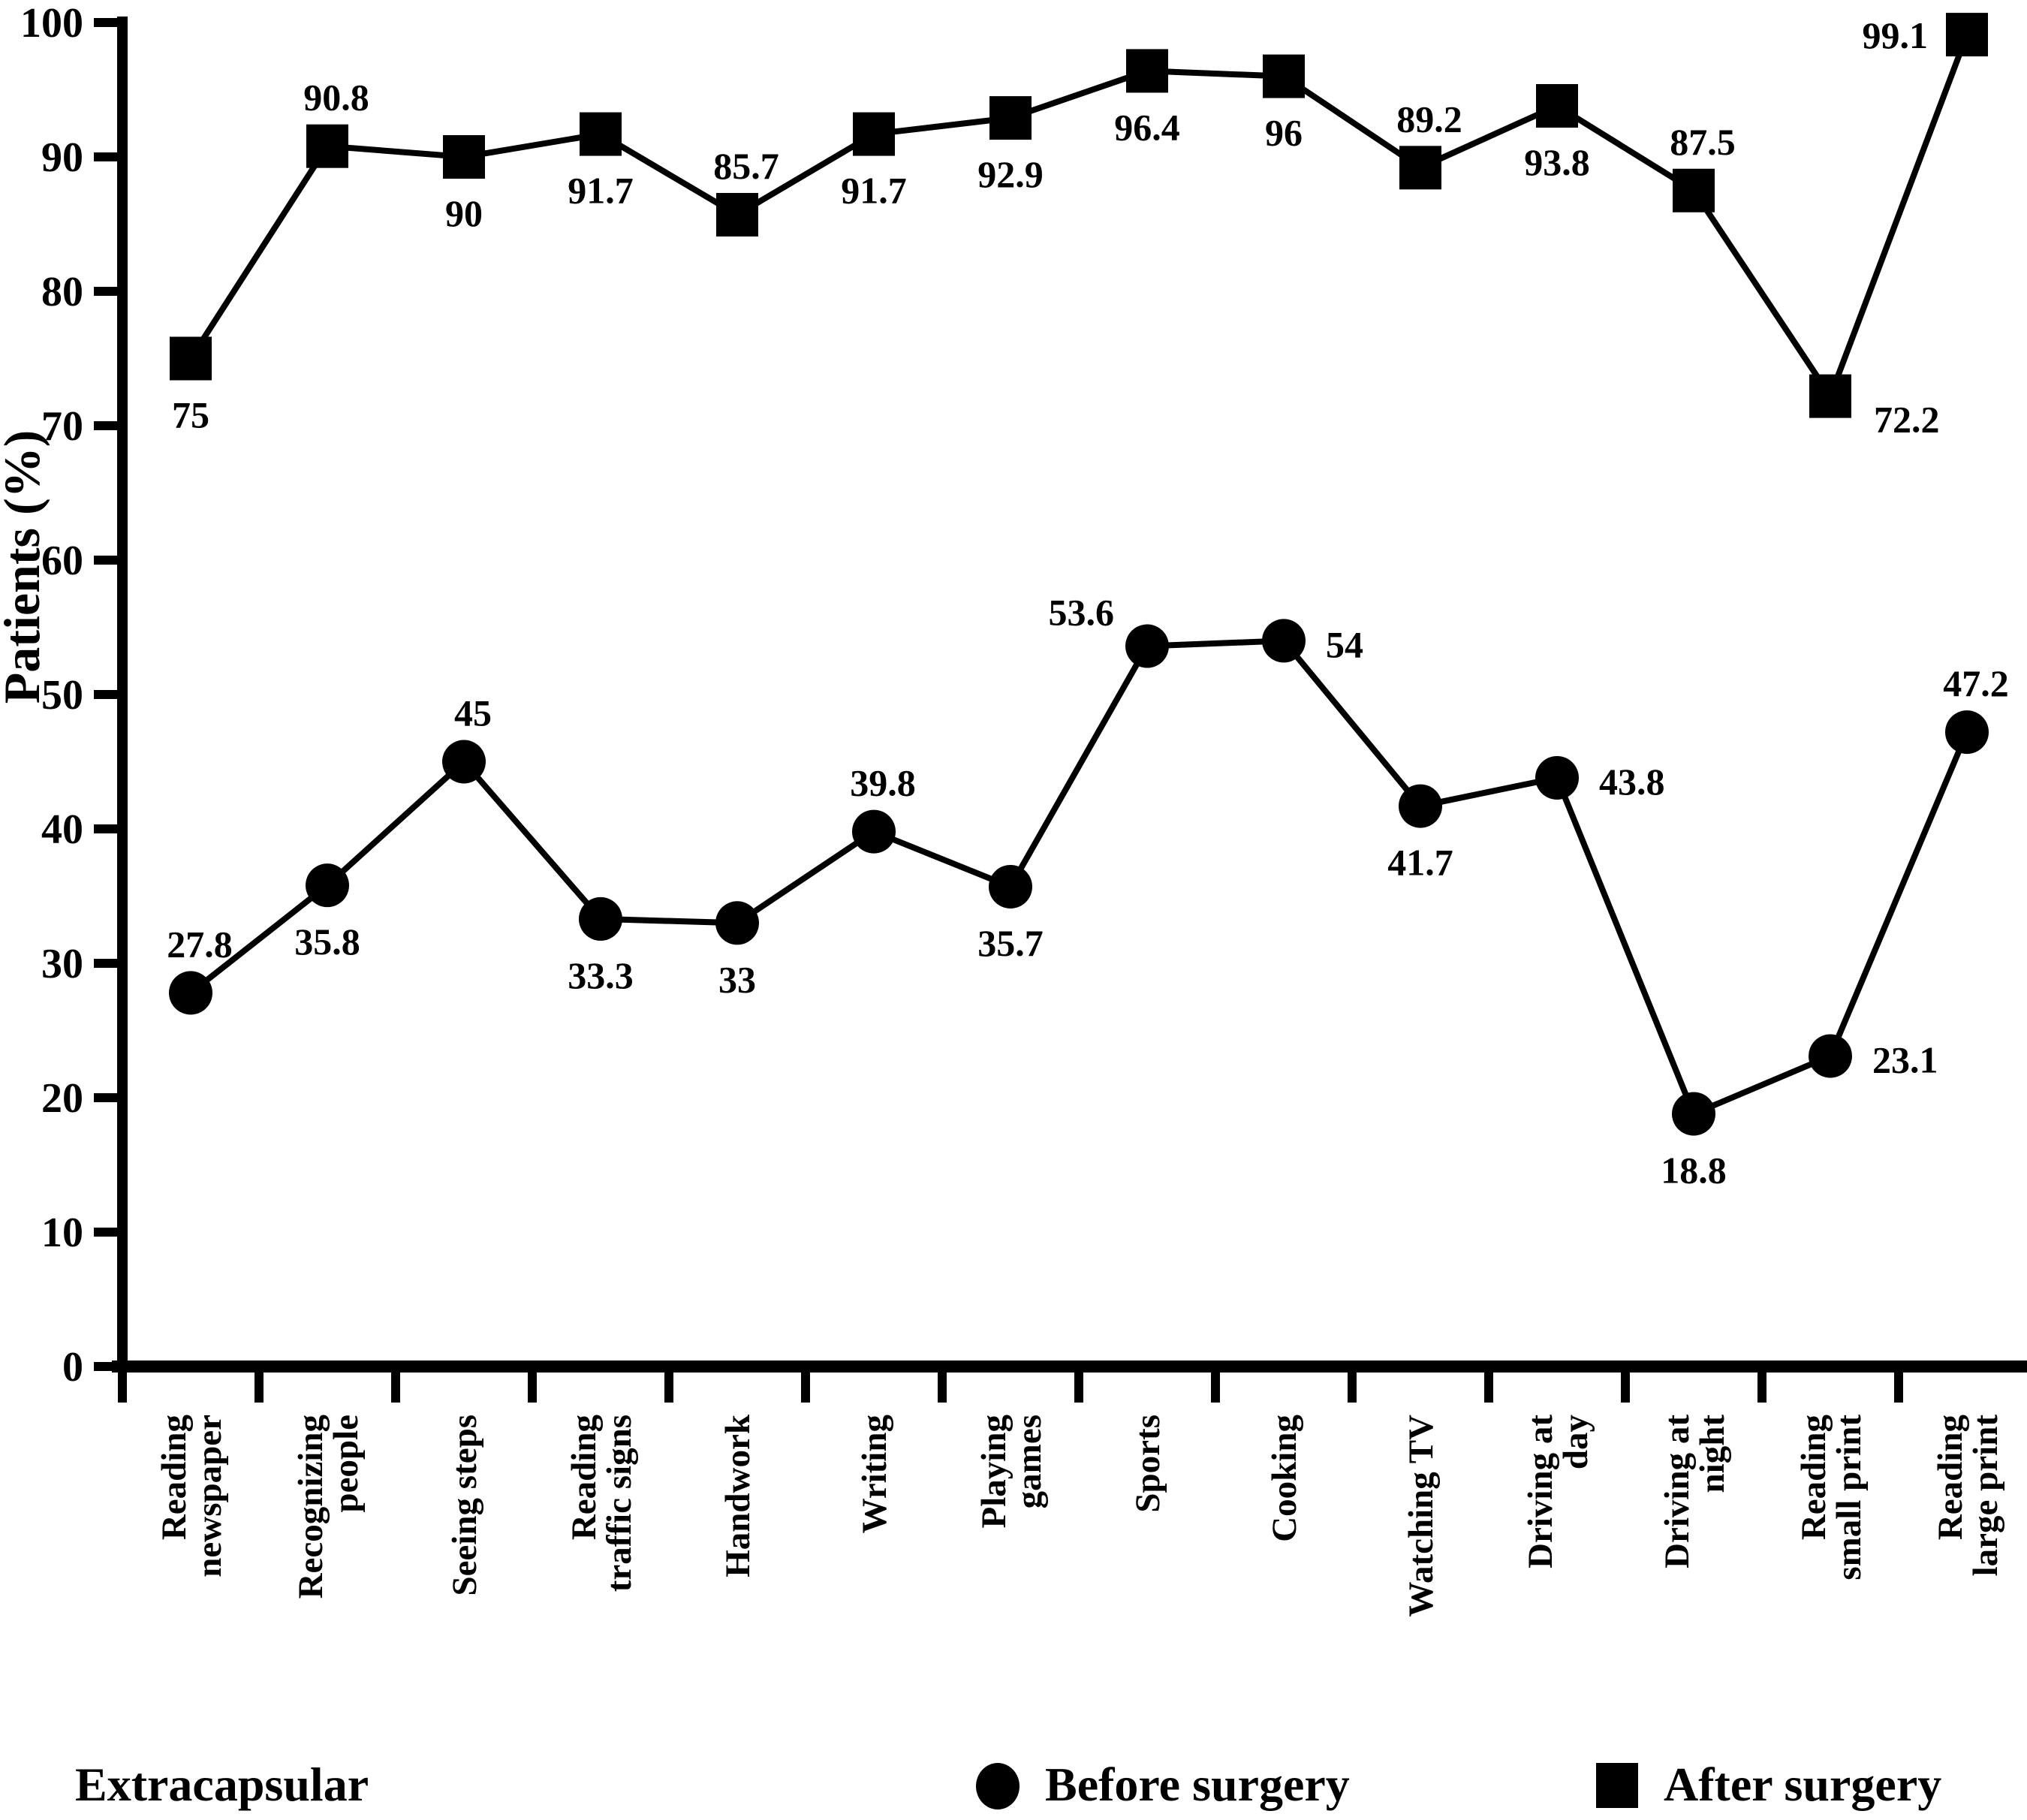 The width and height of the screenshot is (2027, 1820). I want to click on y-axis-tick-label: 100, so click(51, 23).